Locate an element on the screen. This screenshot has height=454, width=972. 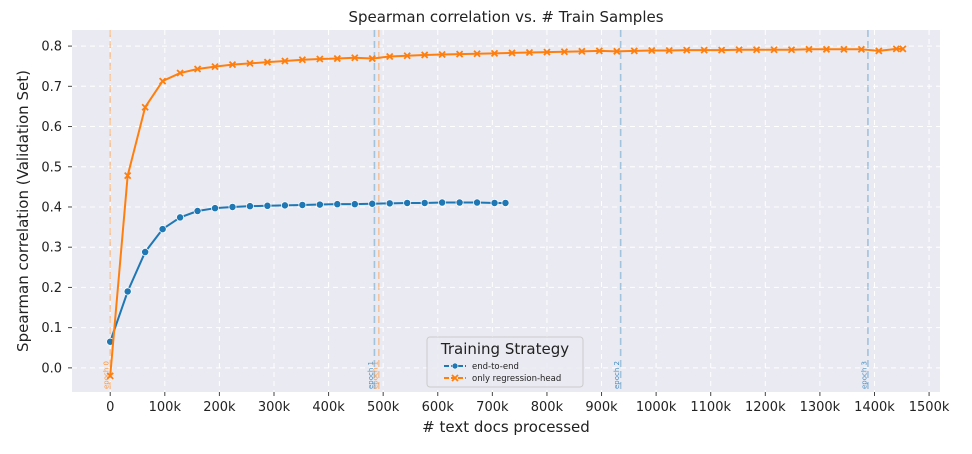
y-tick-label: 0.4 is located at coordinates (51, 207).